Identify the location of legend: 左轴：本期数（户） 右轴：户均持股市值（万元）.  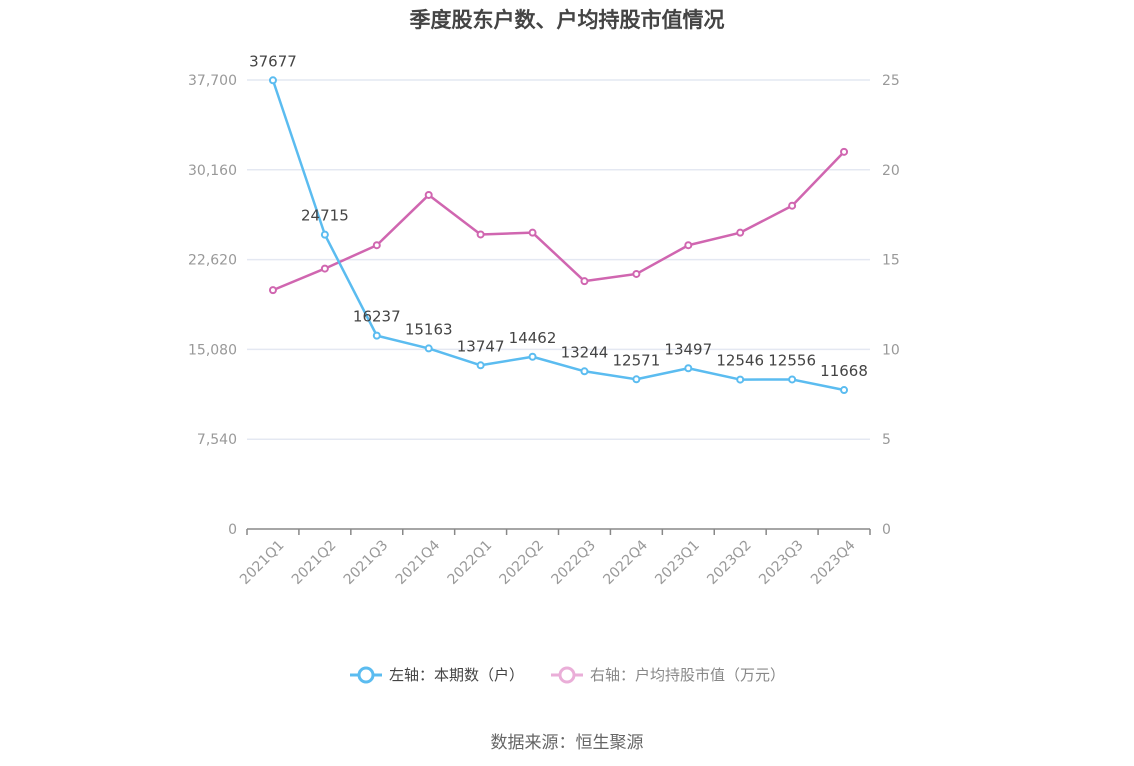
(567, 674).